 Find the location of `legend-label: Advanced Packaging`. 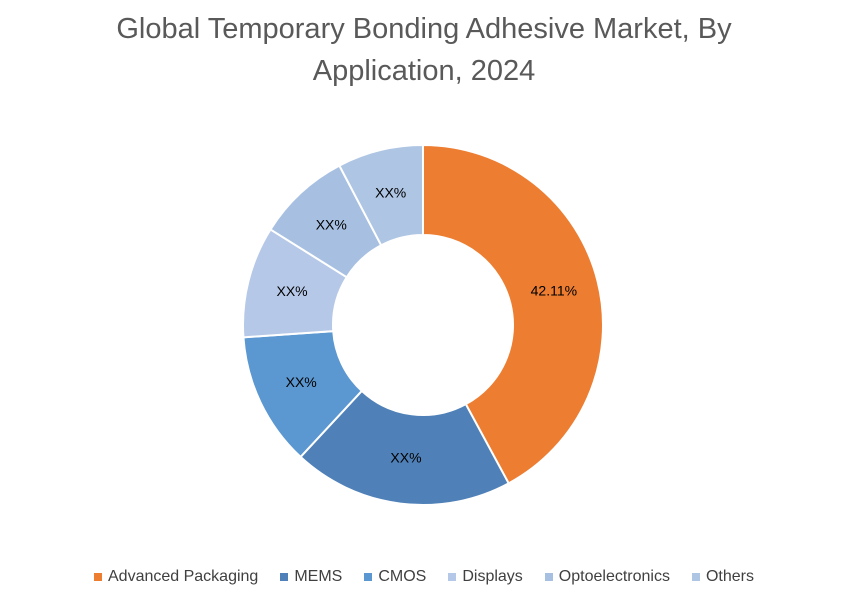

legend-label: Advanced Packaging is located at coordinates (183, 576).